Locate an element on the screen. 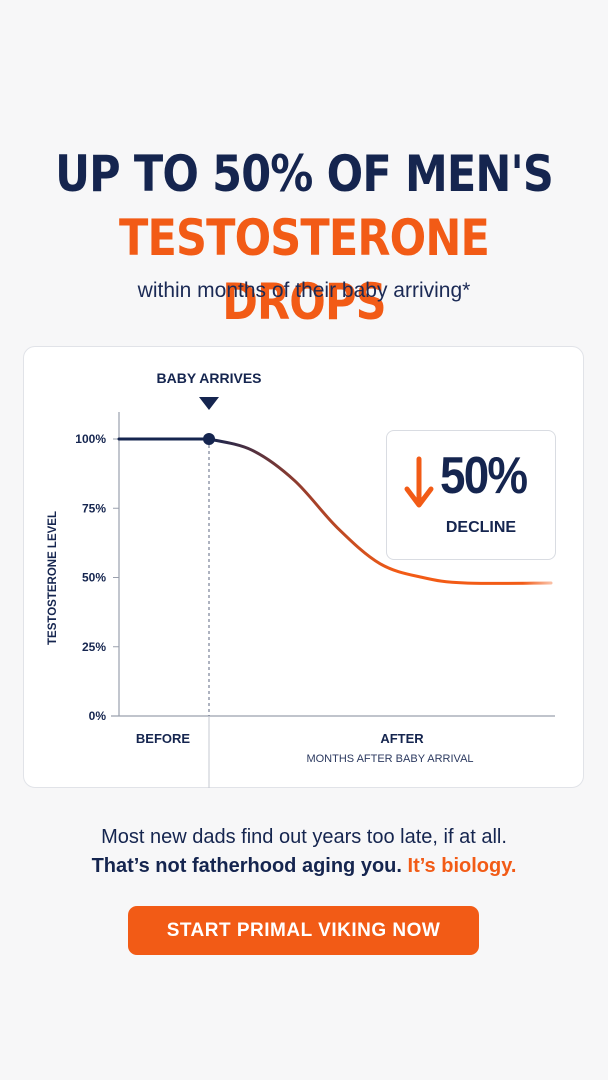 This screenshot has width=608, height=1080. event-marker-label: BABY ARRIVES is located at coordinates (208, 378).